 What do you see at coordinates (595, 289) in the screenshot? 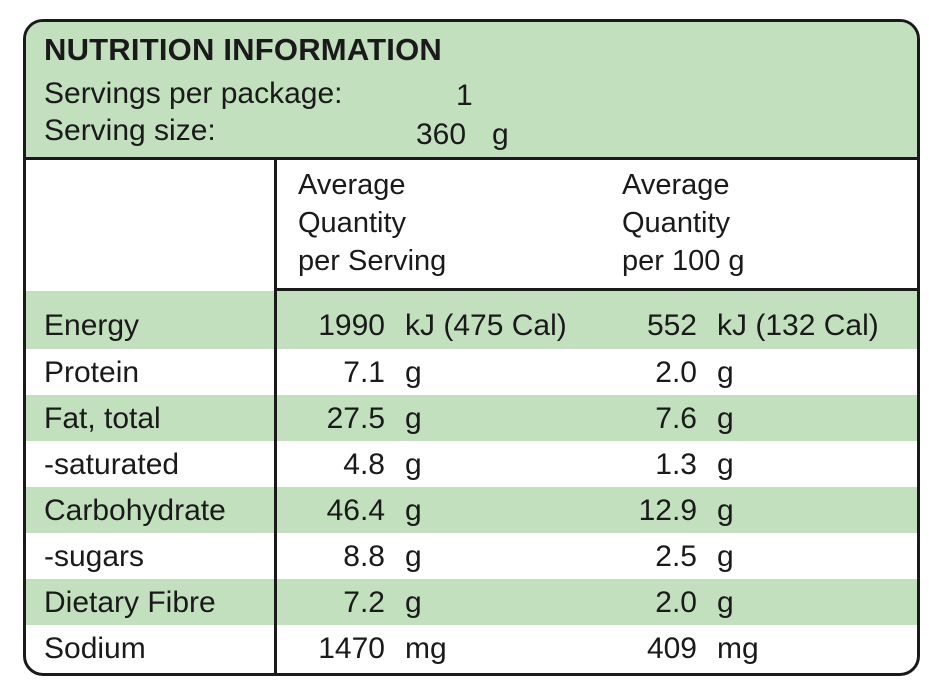
I see `column-header-divider` at bounding box center [595, 289].